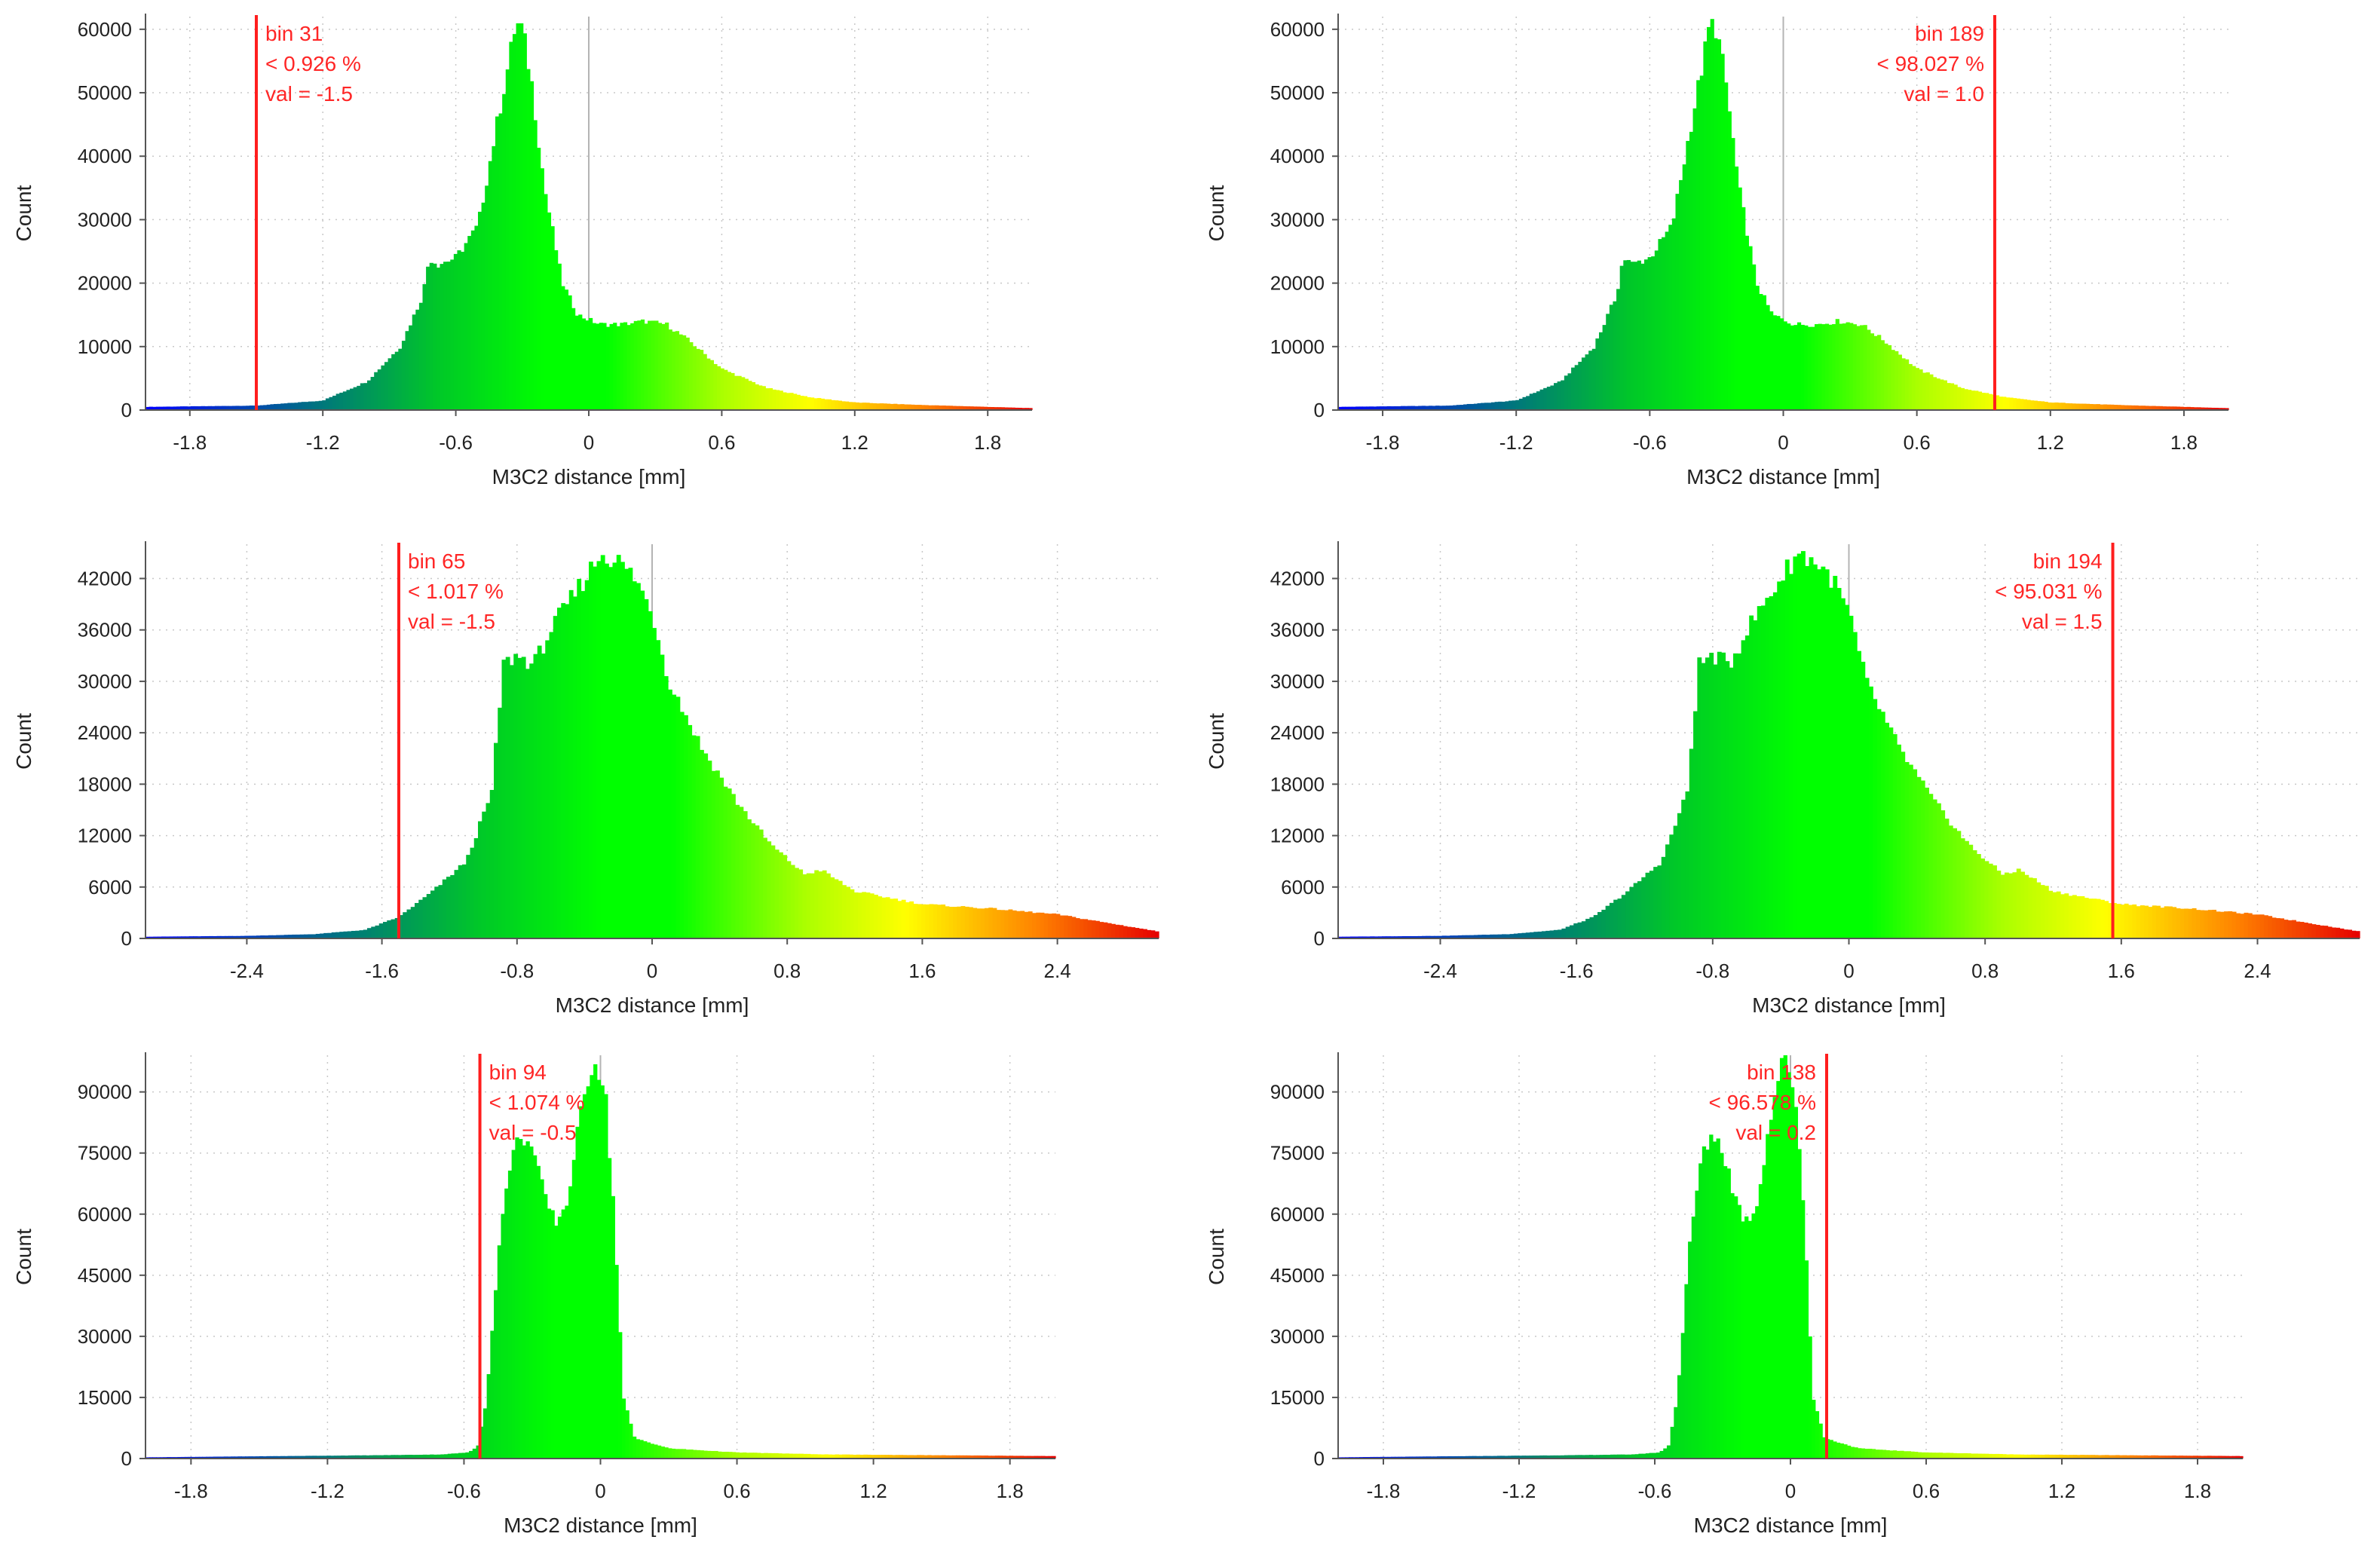 The height and width of the screenshot is (1552, 2380). Describe the element at coordinates (1303, 887) in the screenshot. I see `y-tick-label: 6000` at that location.